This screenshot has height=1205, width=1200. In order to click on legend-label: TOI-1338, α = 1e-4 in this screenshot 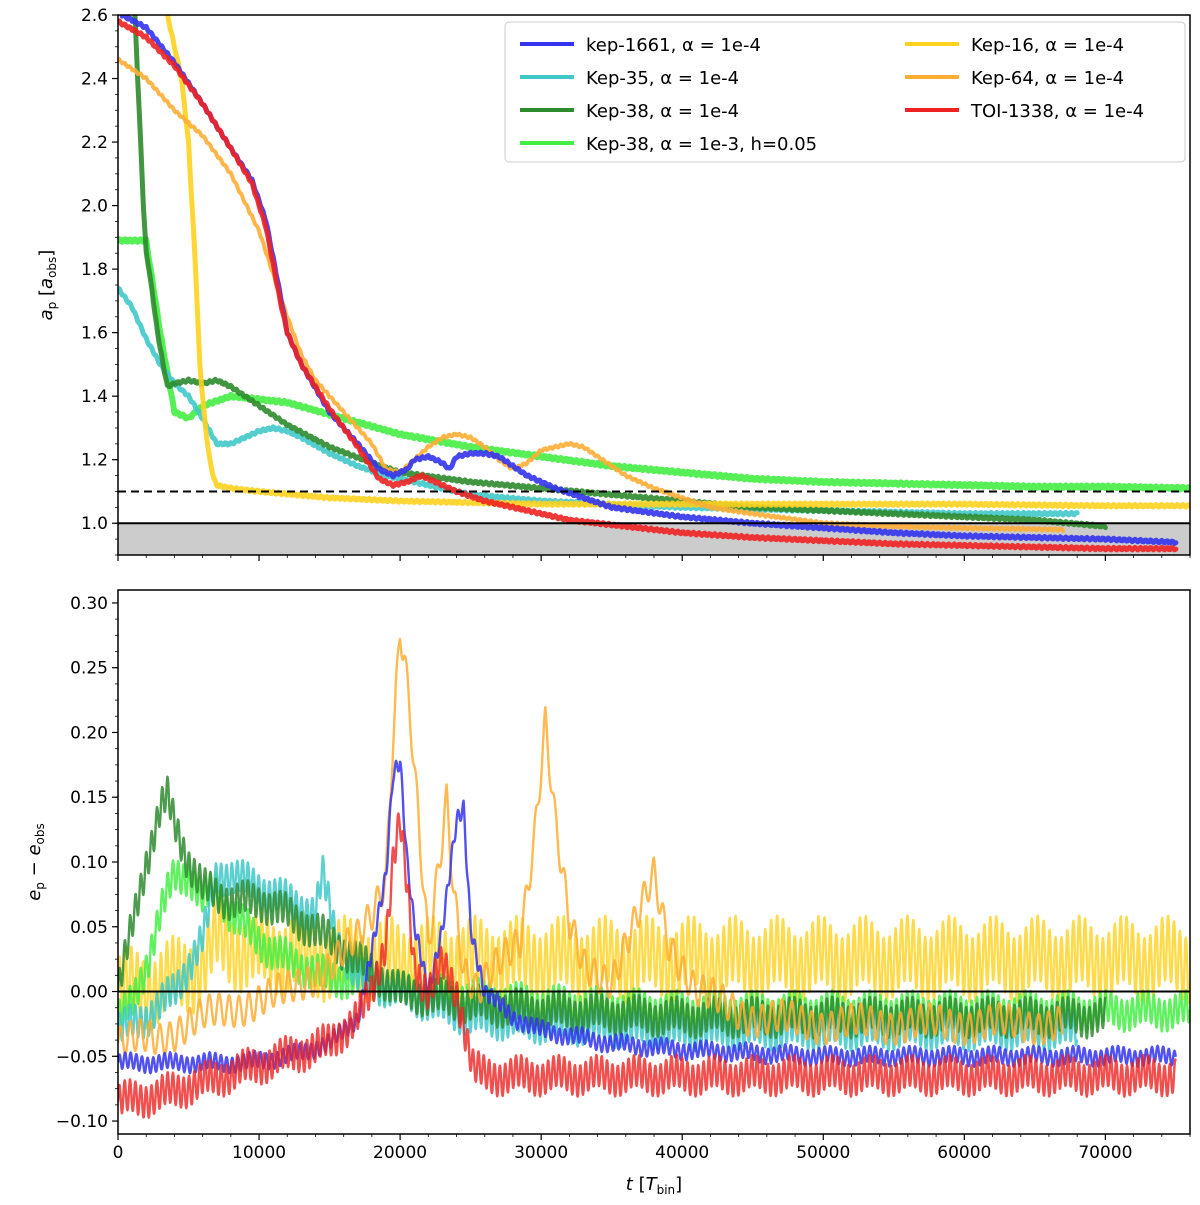, I will do `click(1057, 111)`.